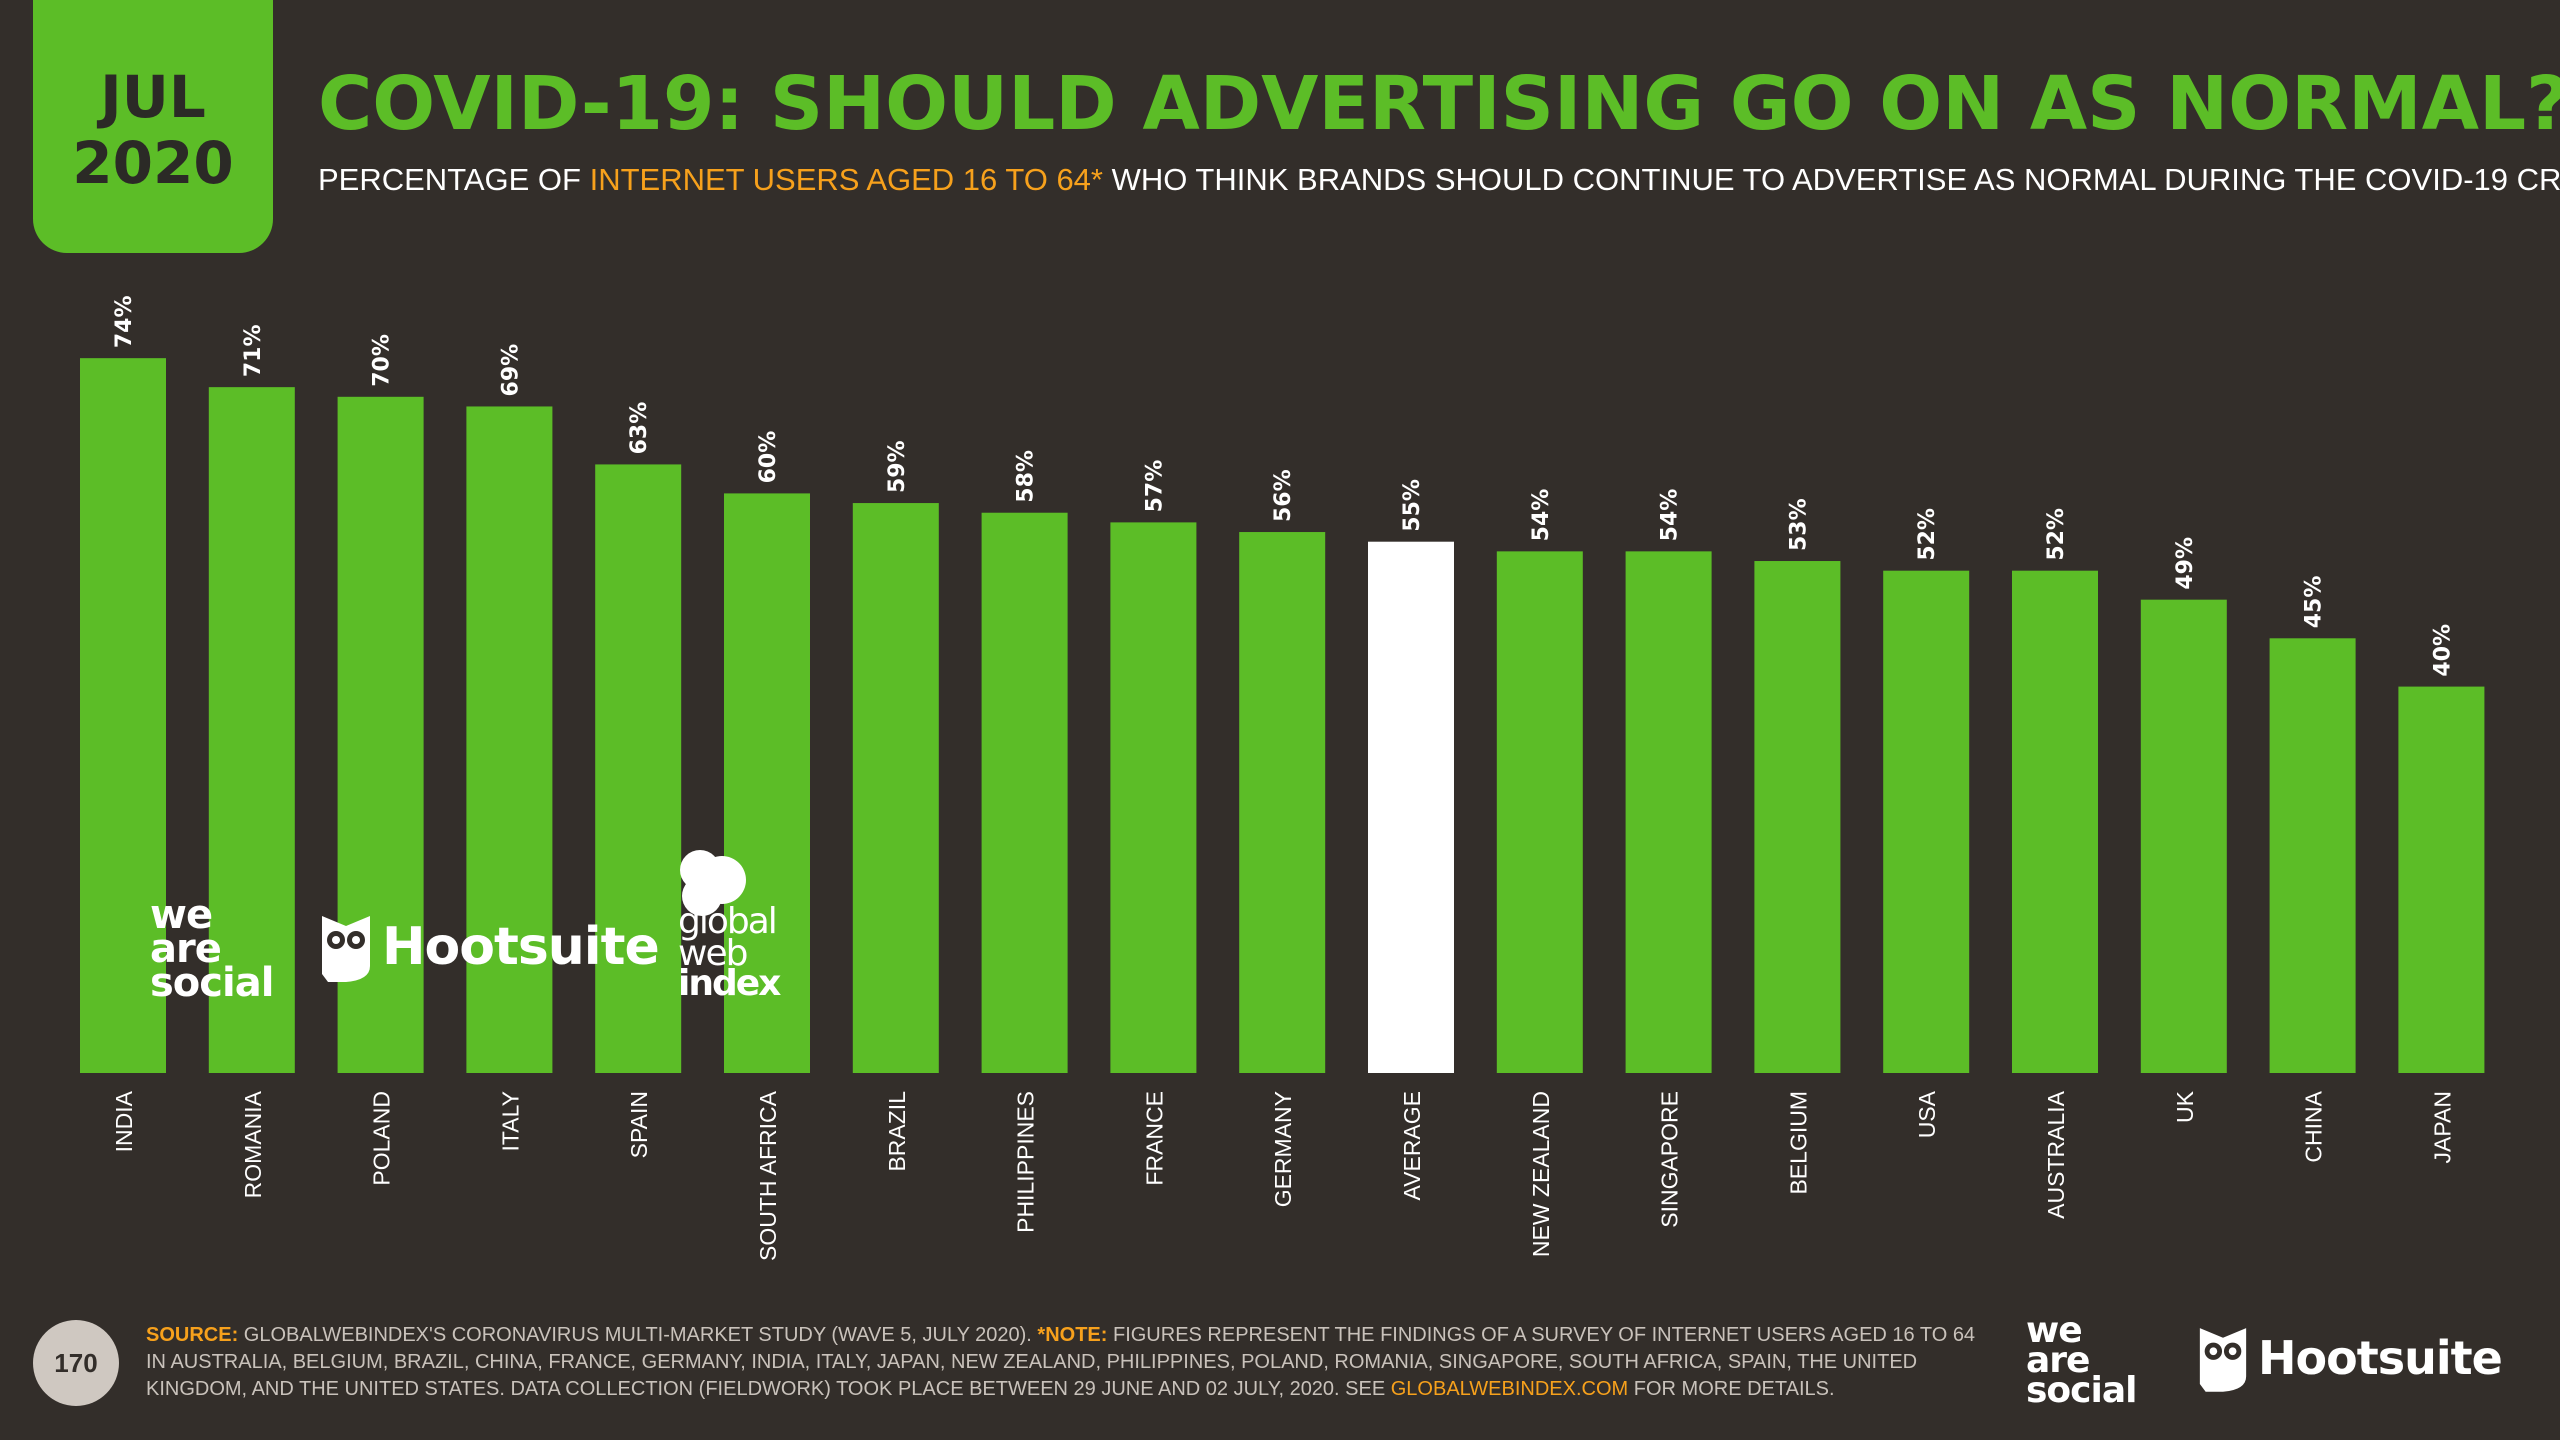 The width and height of the screenshot is (2560, 1440). Describe the element at coordinates (251, 730) in the screenshot. I see `bar-romania` at that location.